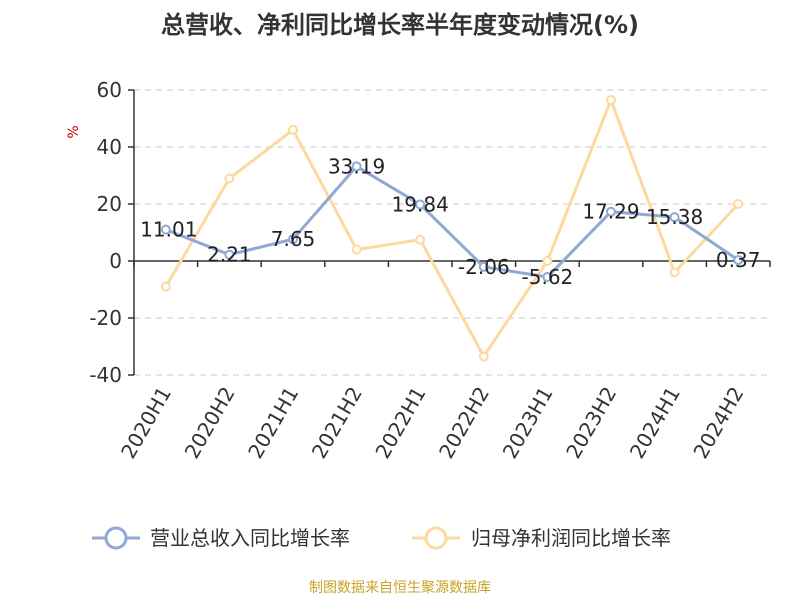  I want to click on legend-marker-revenue, so click(116, 538).